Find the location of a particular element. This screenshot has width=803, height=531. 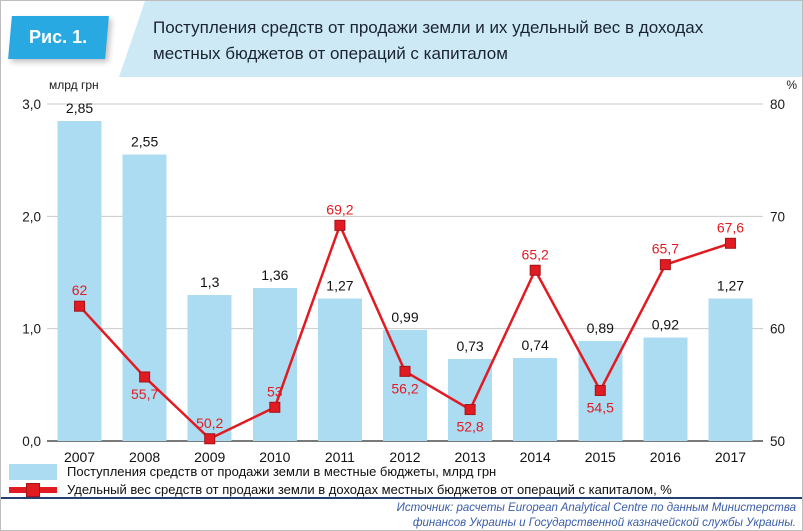

x-axis-label: 2012 is located at coordinates (404, 457).